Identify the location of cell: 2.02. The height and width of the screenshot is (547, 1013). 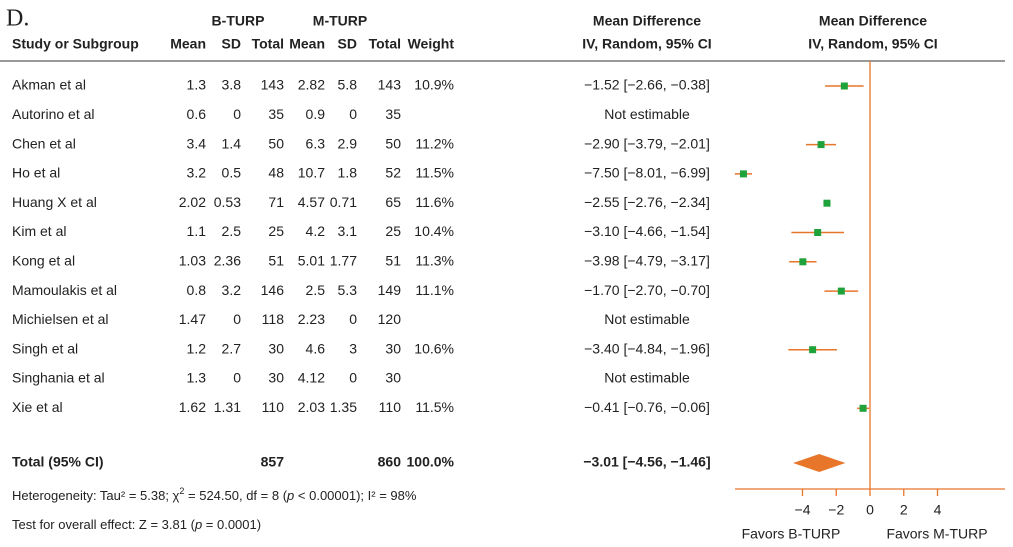
(192, 202).